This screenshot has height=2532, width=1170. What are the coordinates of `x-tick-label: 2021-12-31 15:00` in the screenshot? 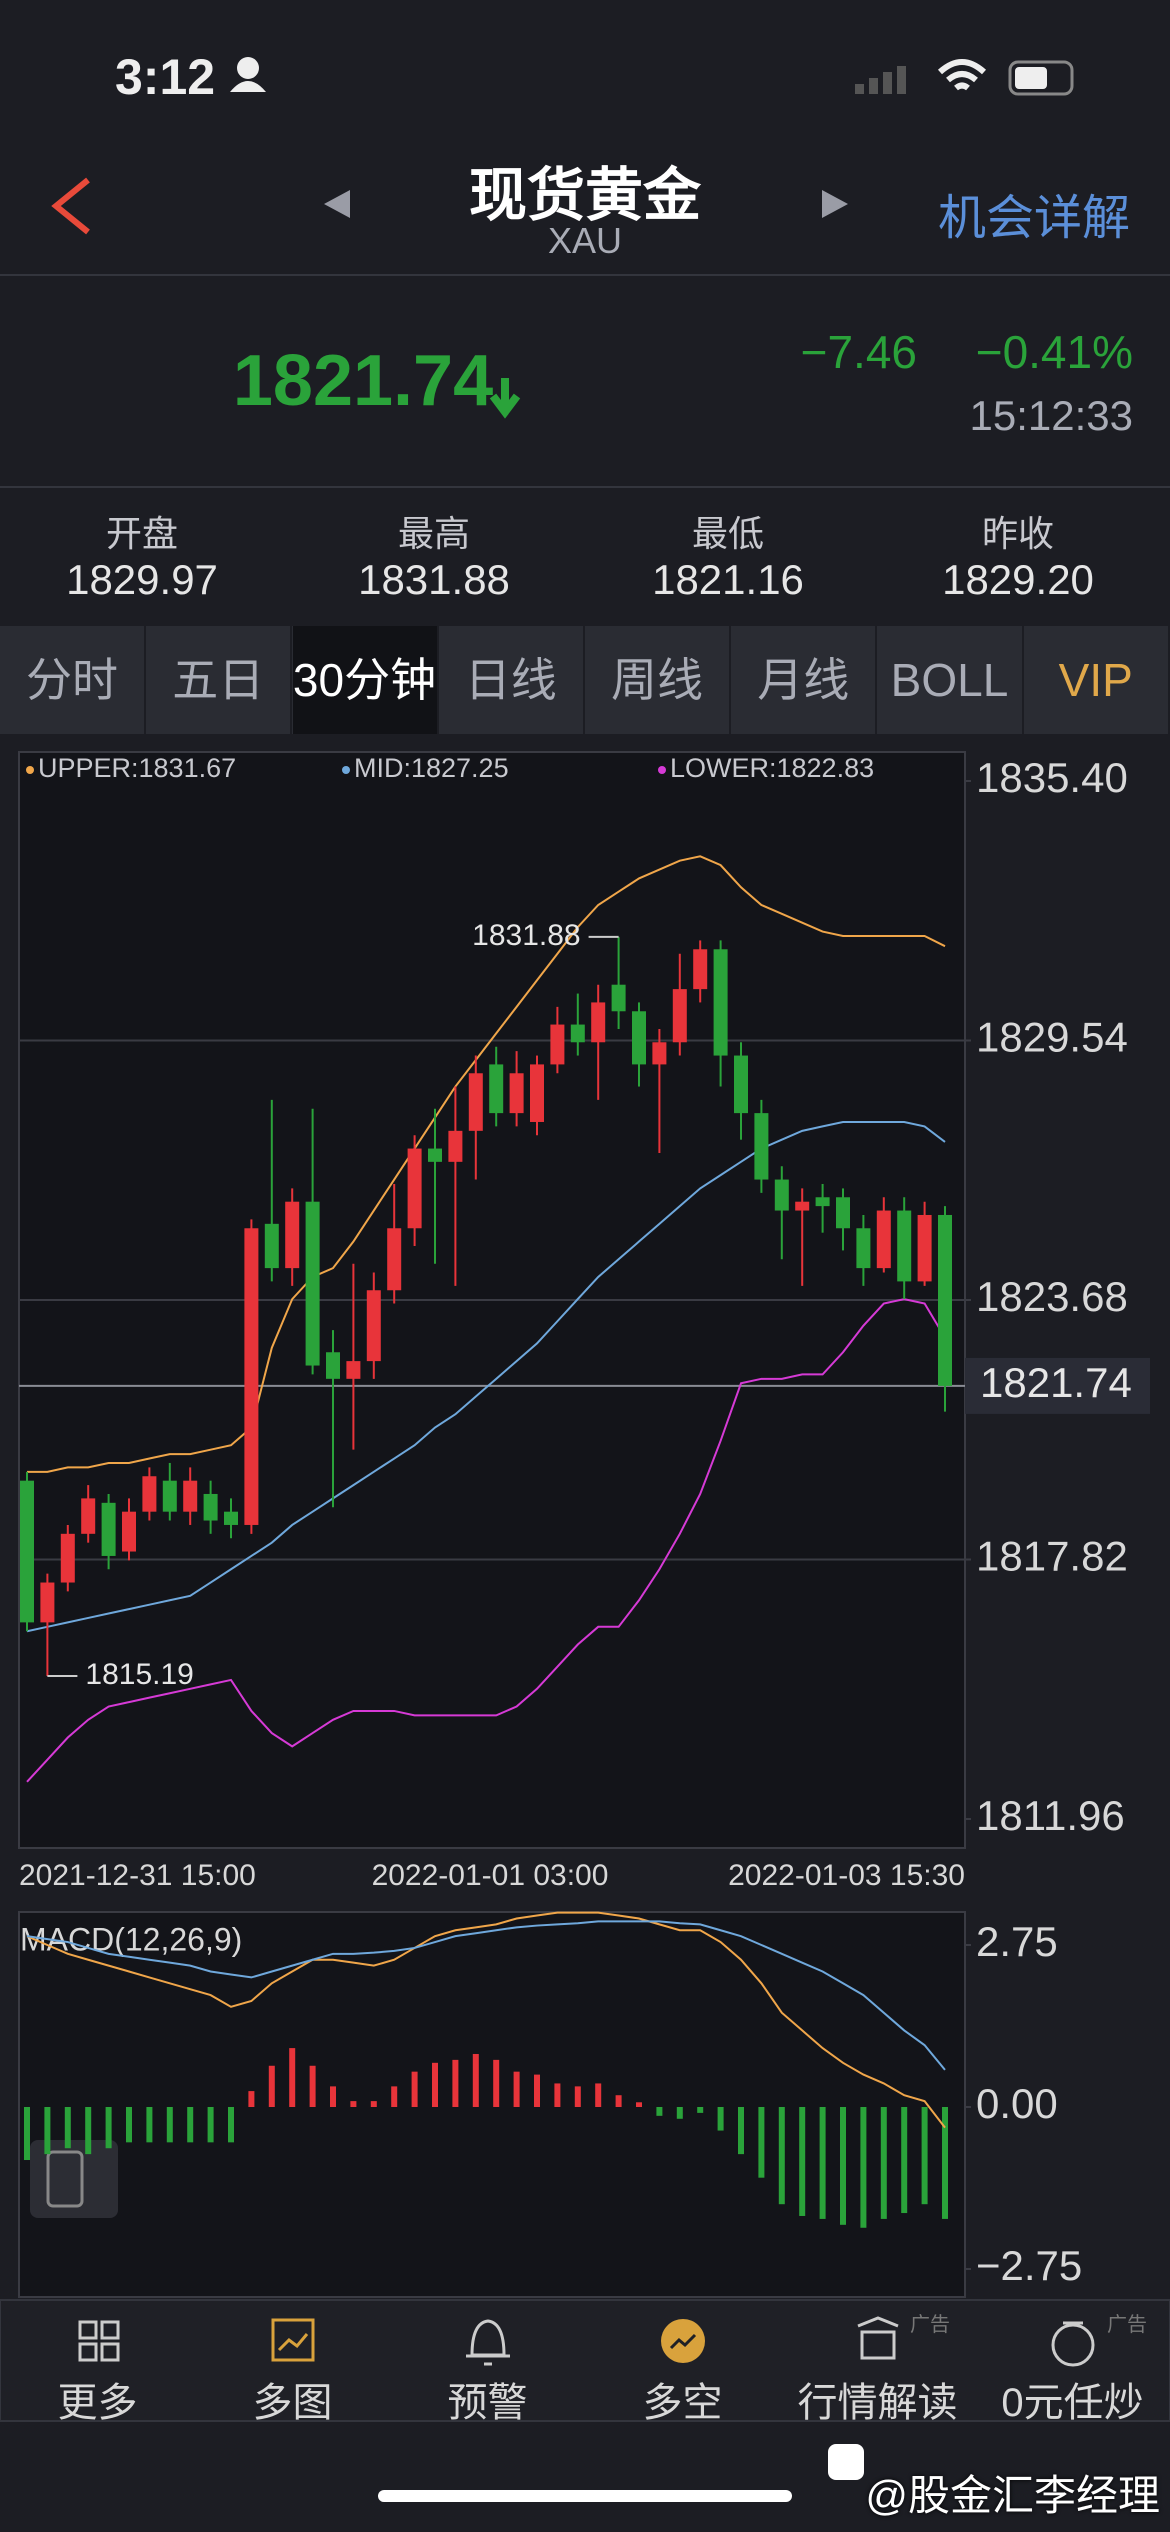 It's located at (137, 1875).